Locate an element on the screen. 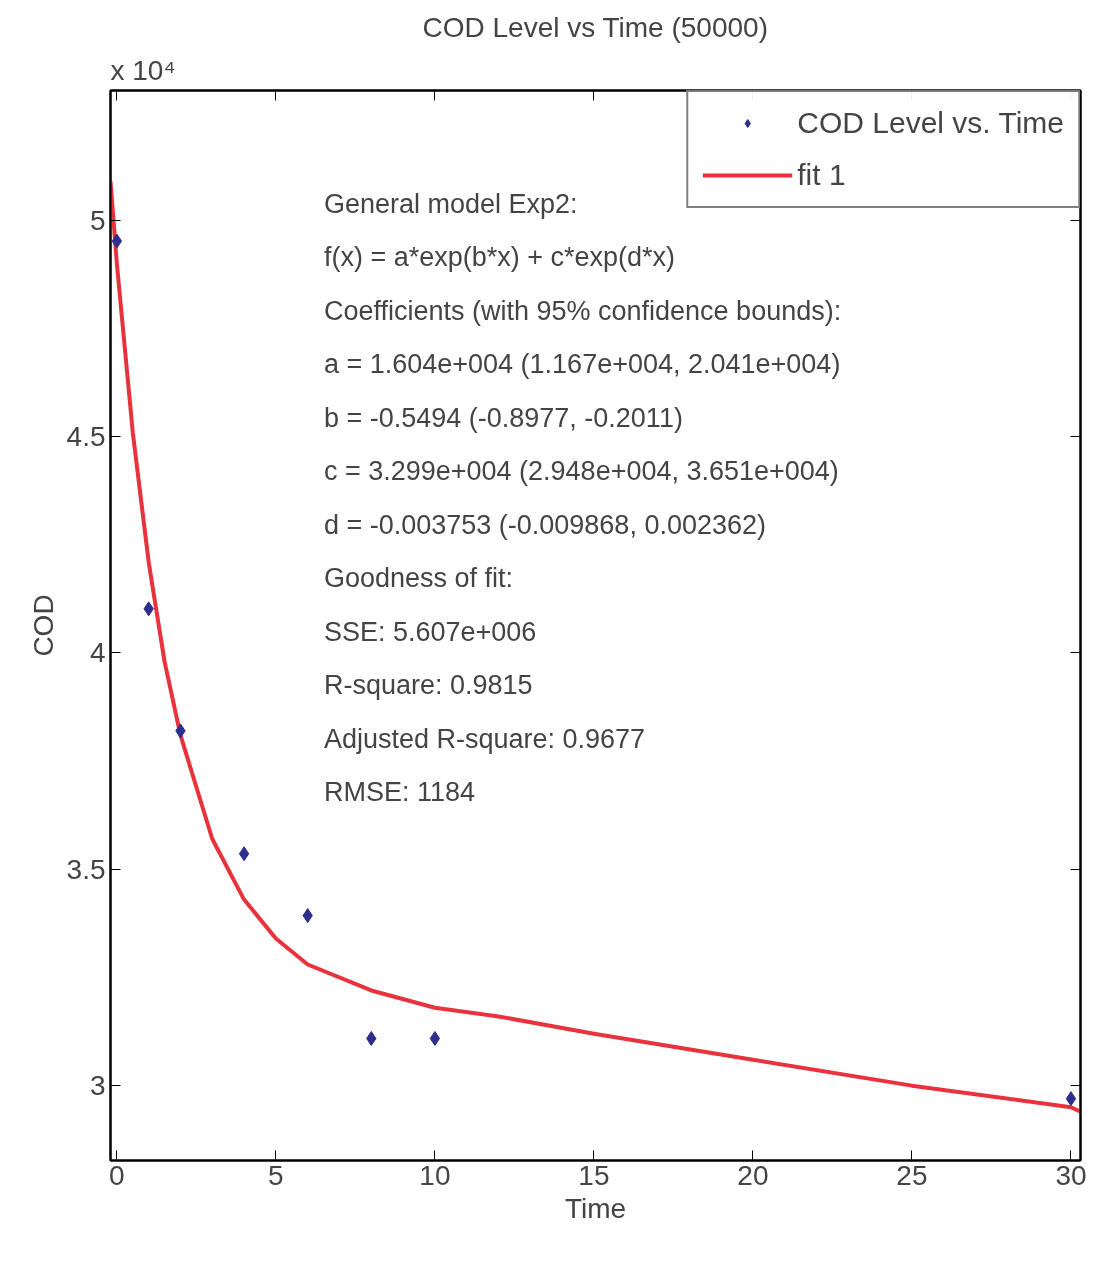  y-axis-title: COD is located at coordinates (43, 625).